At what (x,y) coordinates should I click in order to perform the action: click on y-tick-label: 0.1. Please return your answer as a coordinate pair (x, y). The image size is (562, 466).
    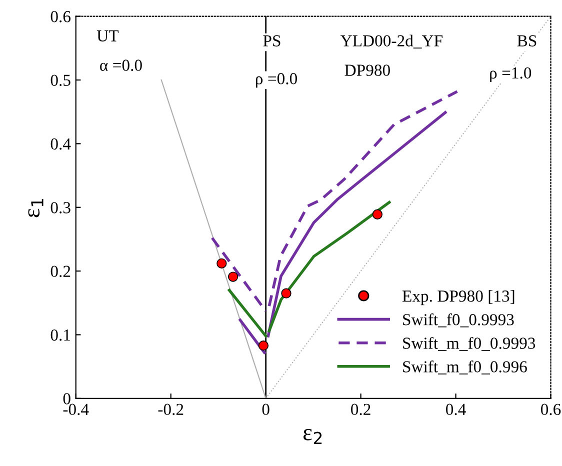
    Looking at the image, I should click on (60, 335).